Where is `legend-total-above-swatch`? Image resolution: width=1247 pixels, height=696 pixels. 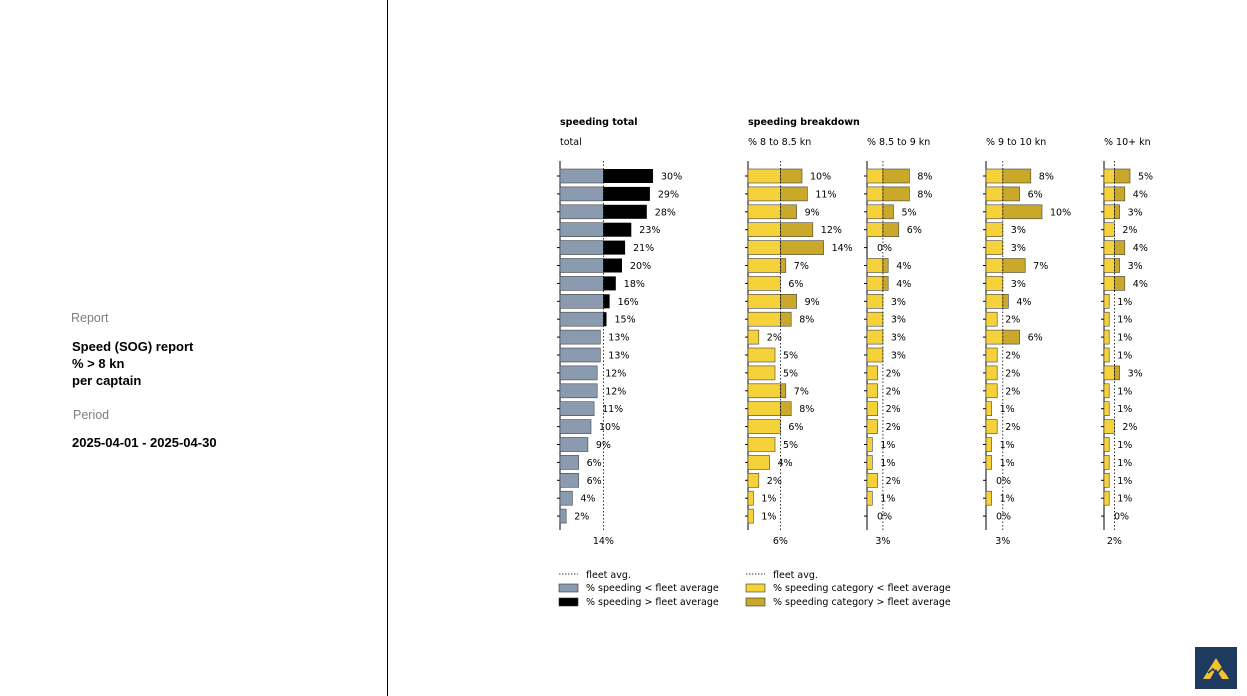
legend-total-above-swatch is located at coordinates (568, 602).